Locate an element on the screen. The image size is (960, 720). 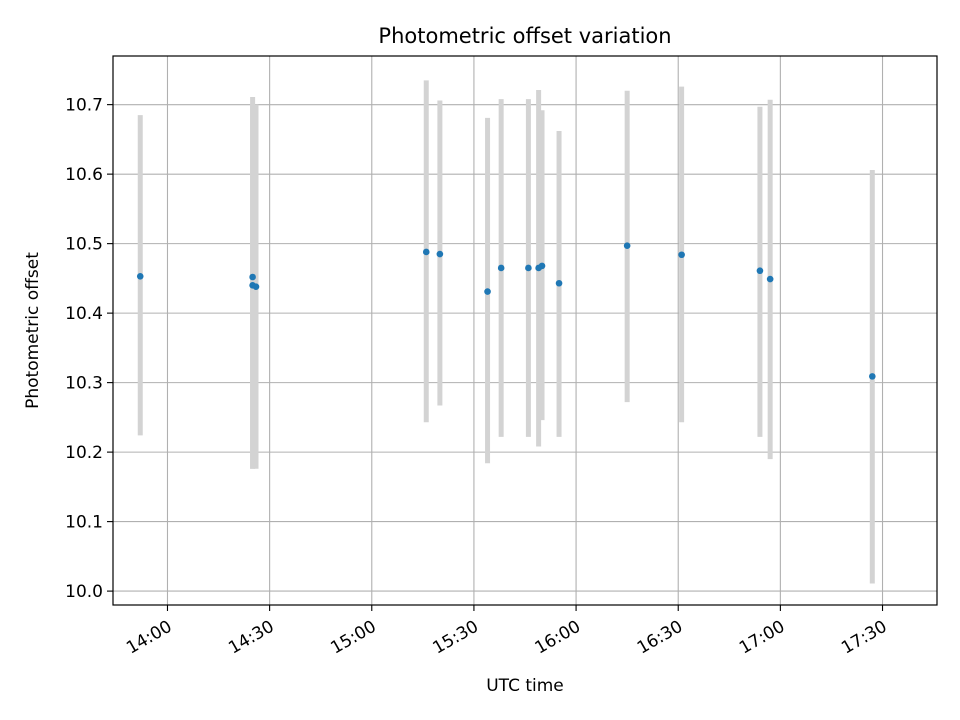
chart-title: Photometric offset variation is located at coordinates (524, 36).